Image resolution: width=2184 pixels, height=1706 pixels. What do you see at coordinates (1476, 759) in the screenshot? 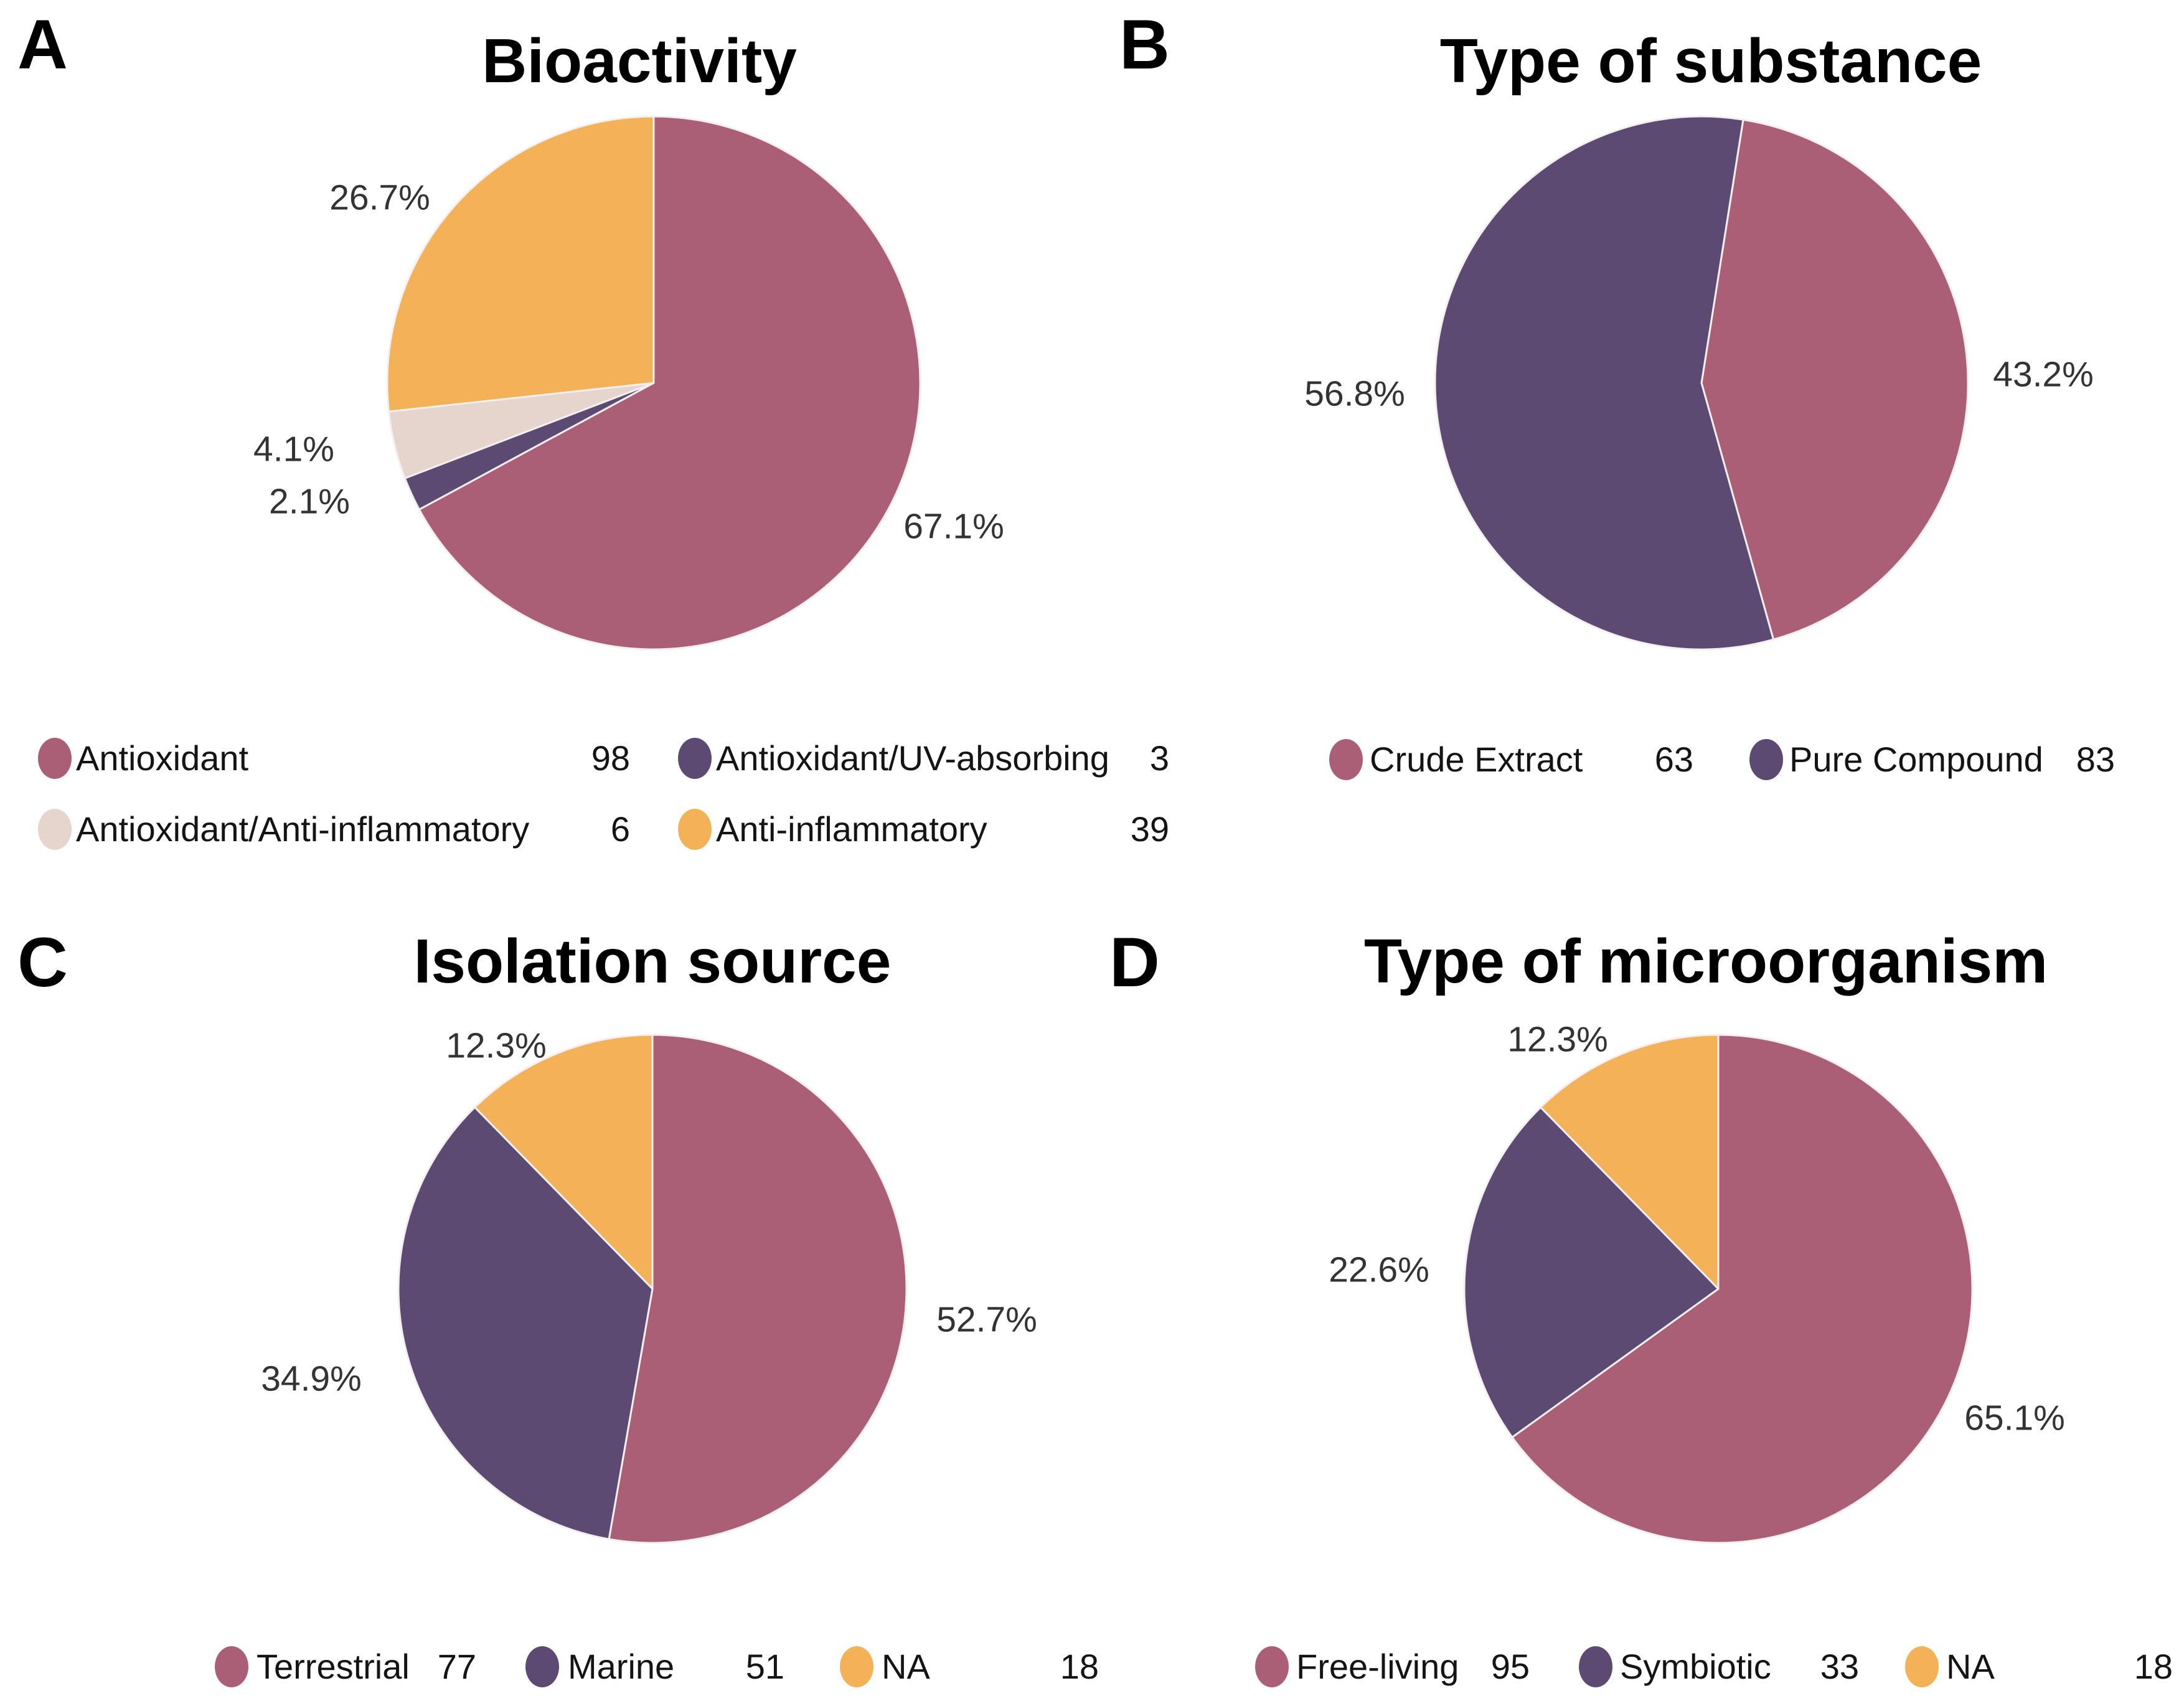
I see `legend-label: Crude Extract` at bounding box center [1476, 759].